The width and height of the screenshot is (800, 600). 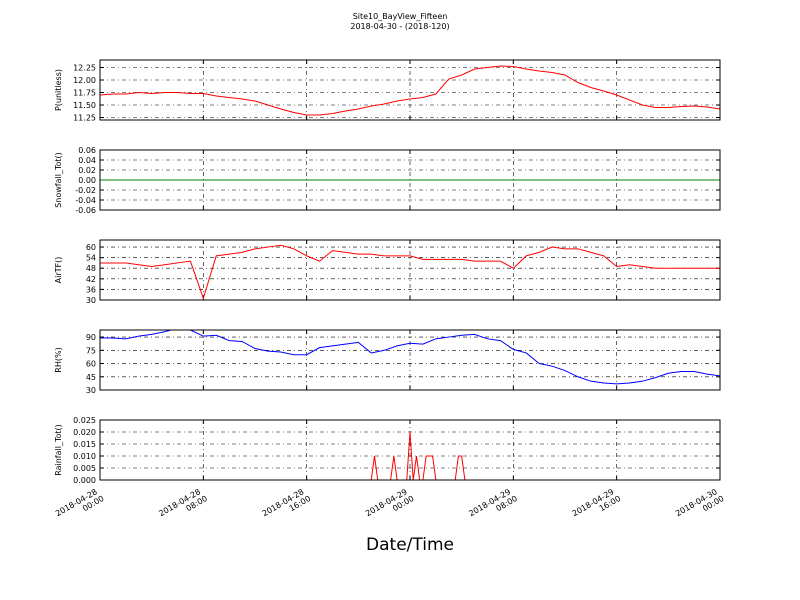 I want to click on y-tick-label: 0.04, so click(x=87, y=160).